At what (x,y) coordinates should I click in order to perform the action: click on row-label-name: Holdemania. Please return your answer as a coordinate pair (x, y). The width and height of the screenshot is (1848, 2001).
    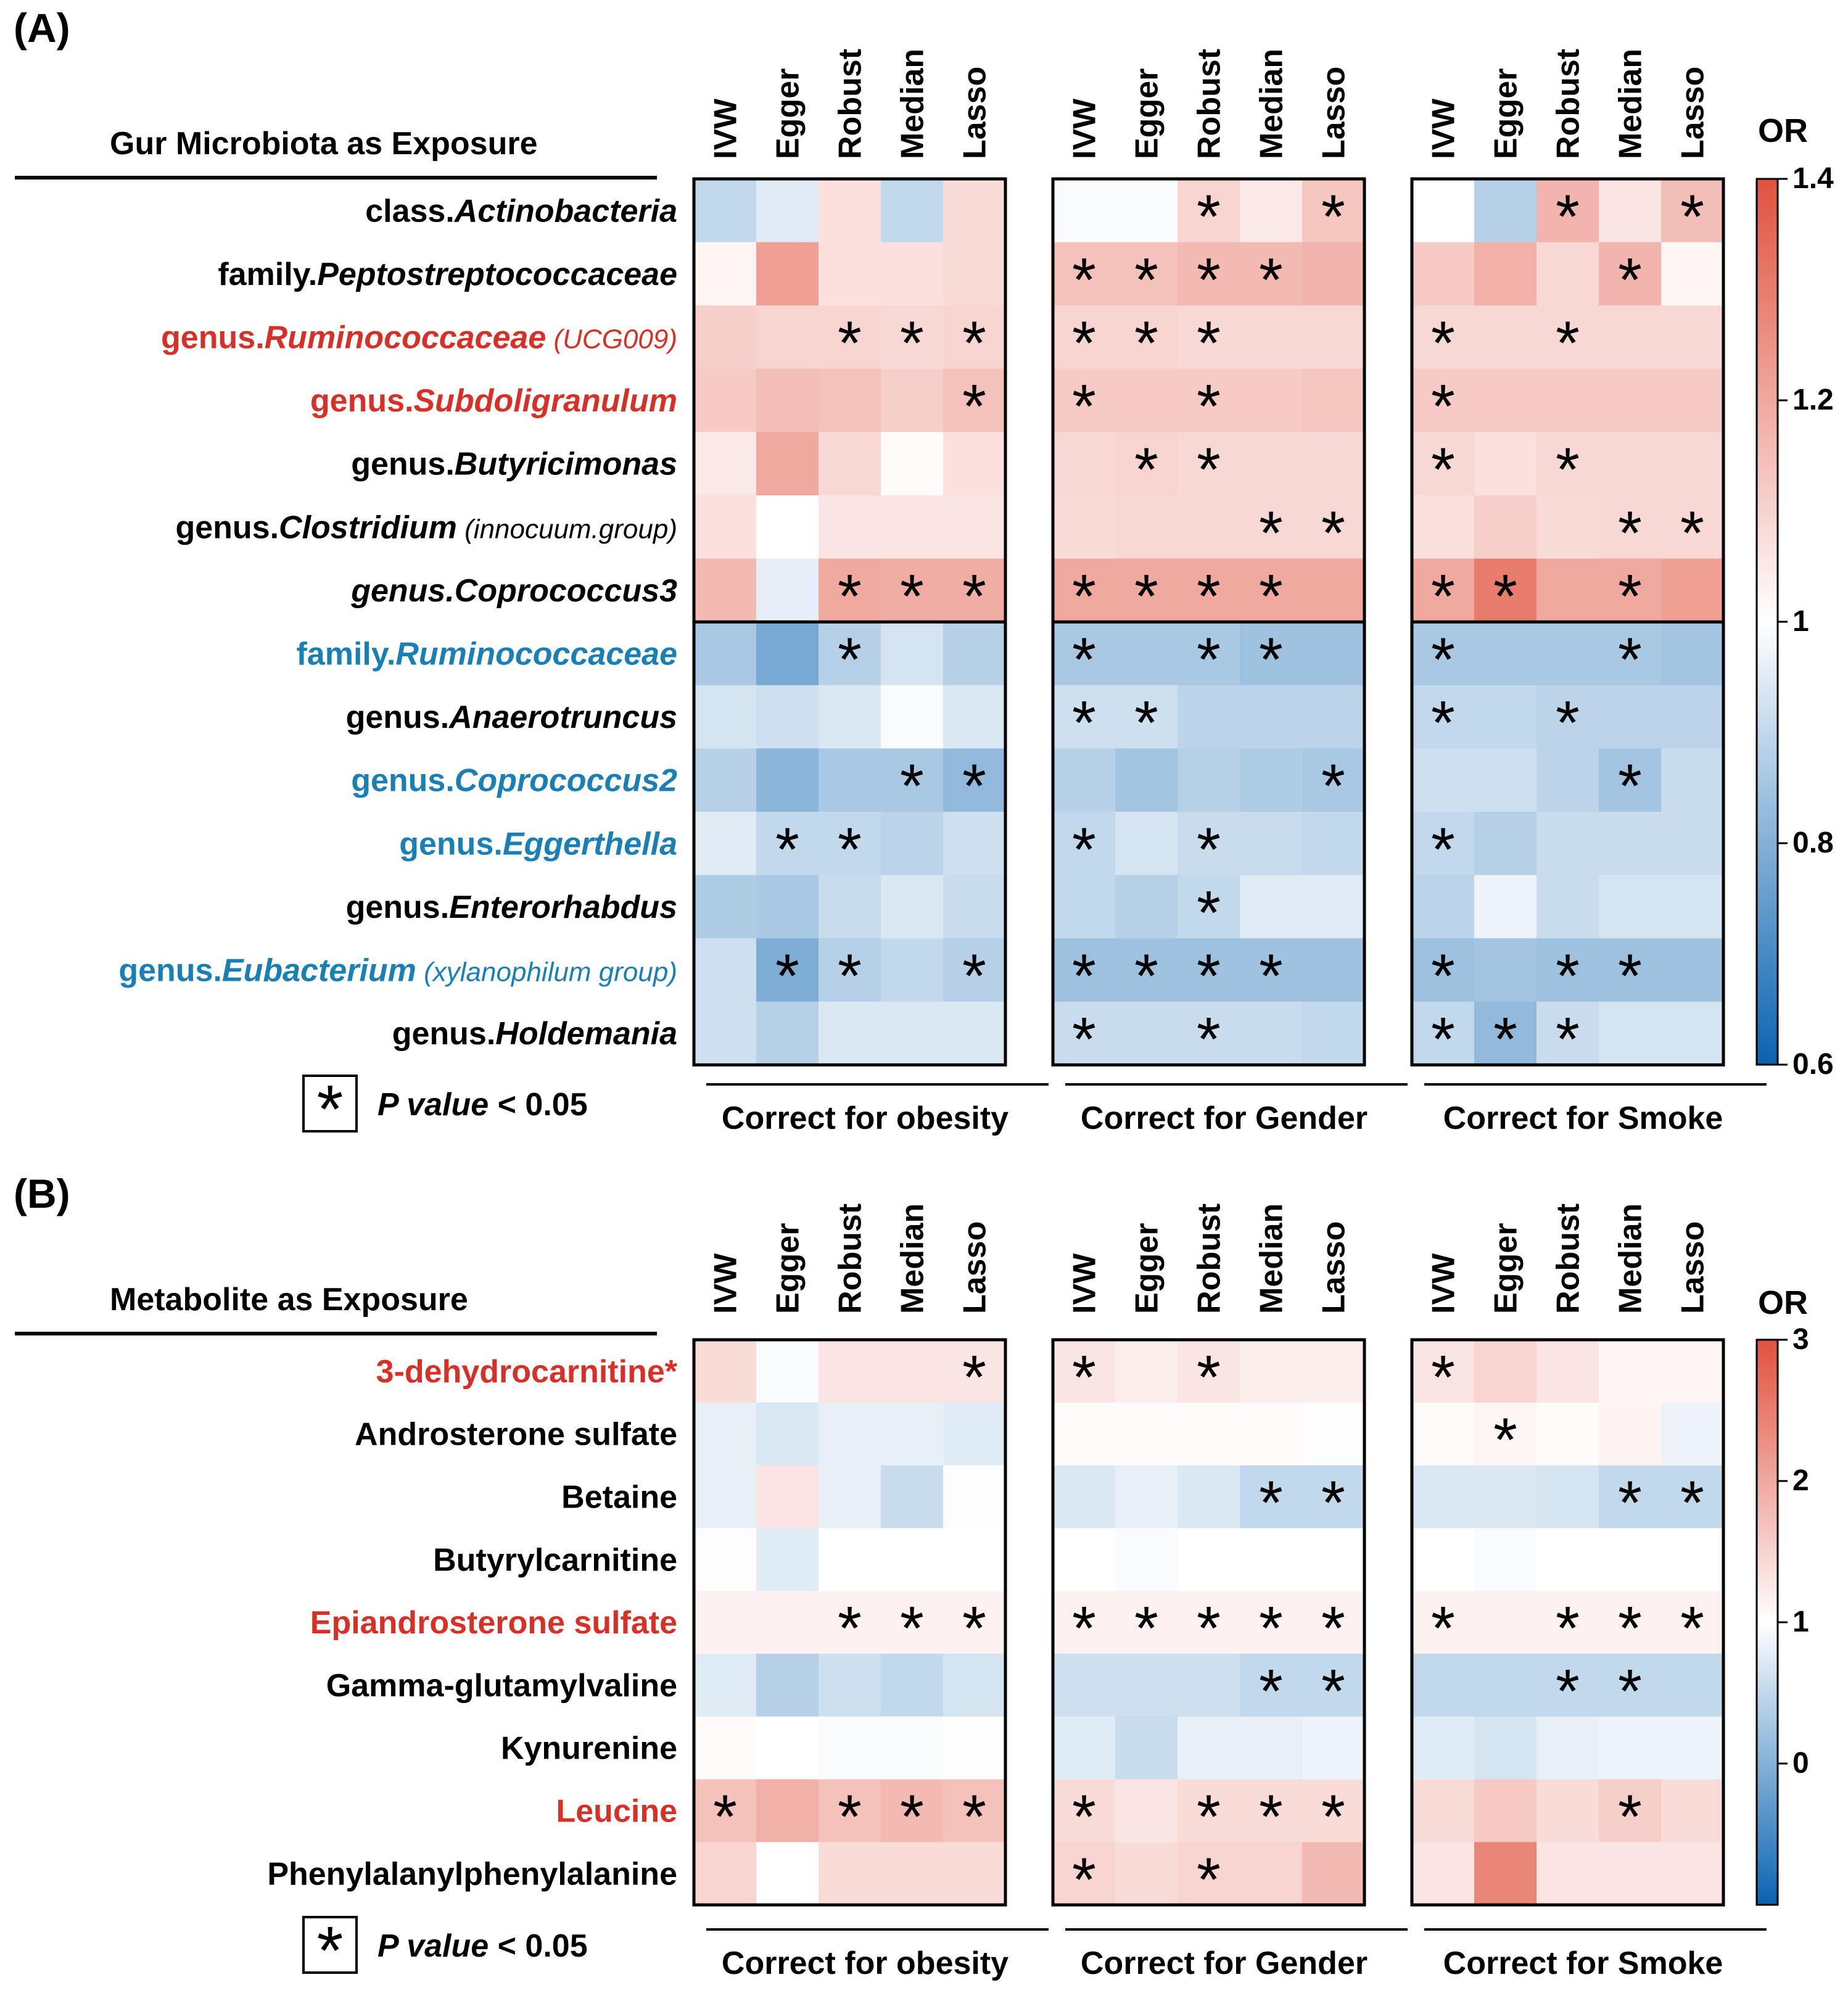
    Looking at the image, I should click on (586, 1034).